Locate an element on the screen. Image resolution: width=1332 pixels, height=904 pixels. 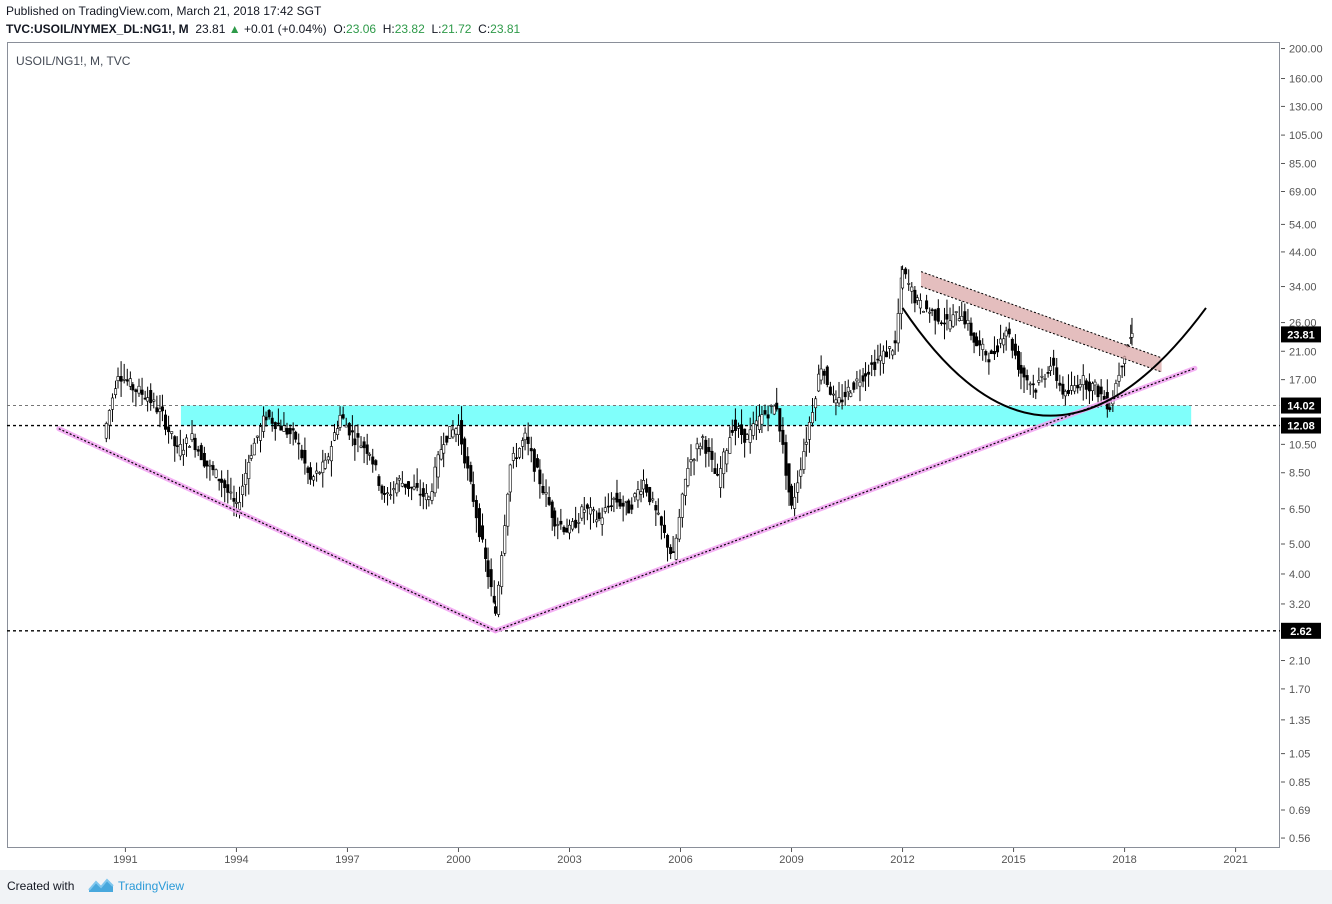
open-label: O: is located at coordinates (340, 29).